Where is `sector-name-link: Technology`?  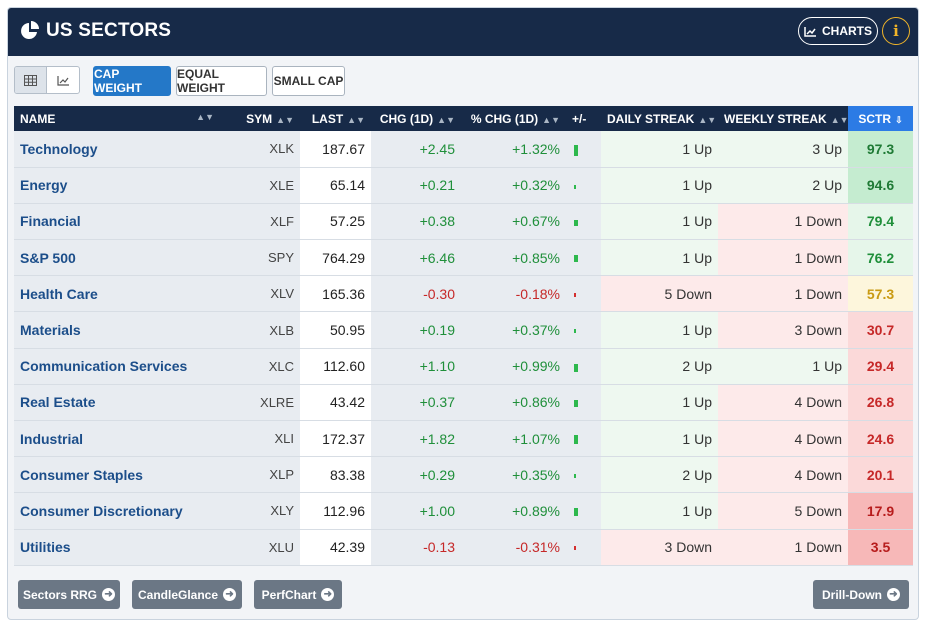
sector-name-link: Technology is located at coordinates (117, 149).